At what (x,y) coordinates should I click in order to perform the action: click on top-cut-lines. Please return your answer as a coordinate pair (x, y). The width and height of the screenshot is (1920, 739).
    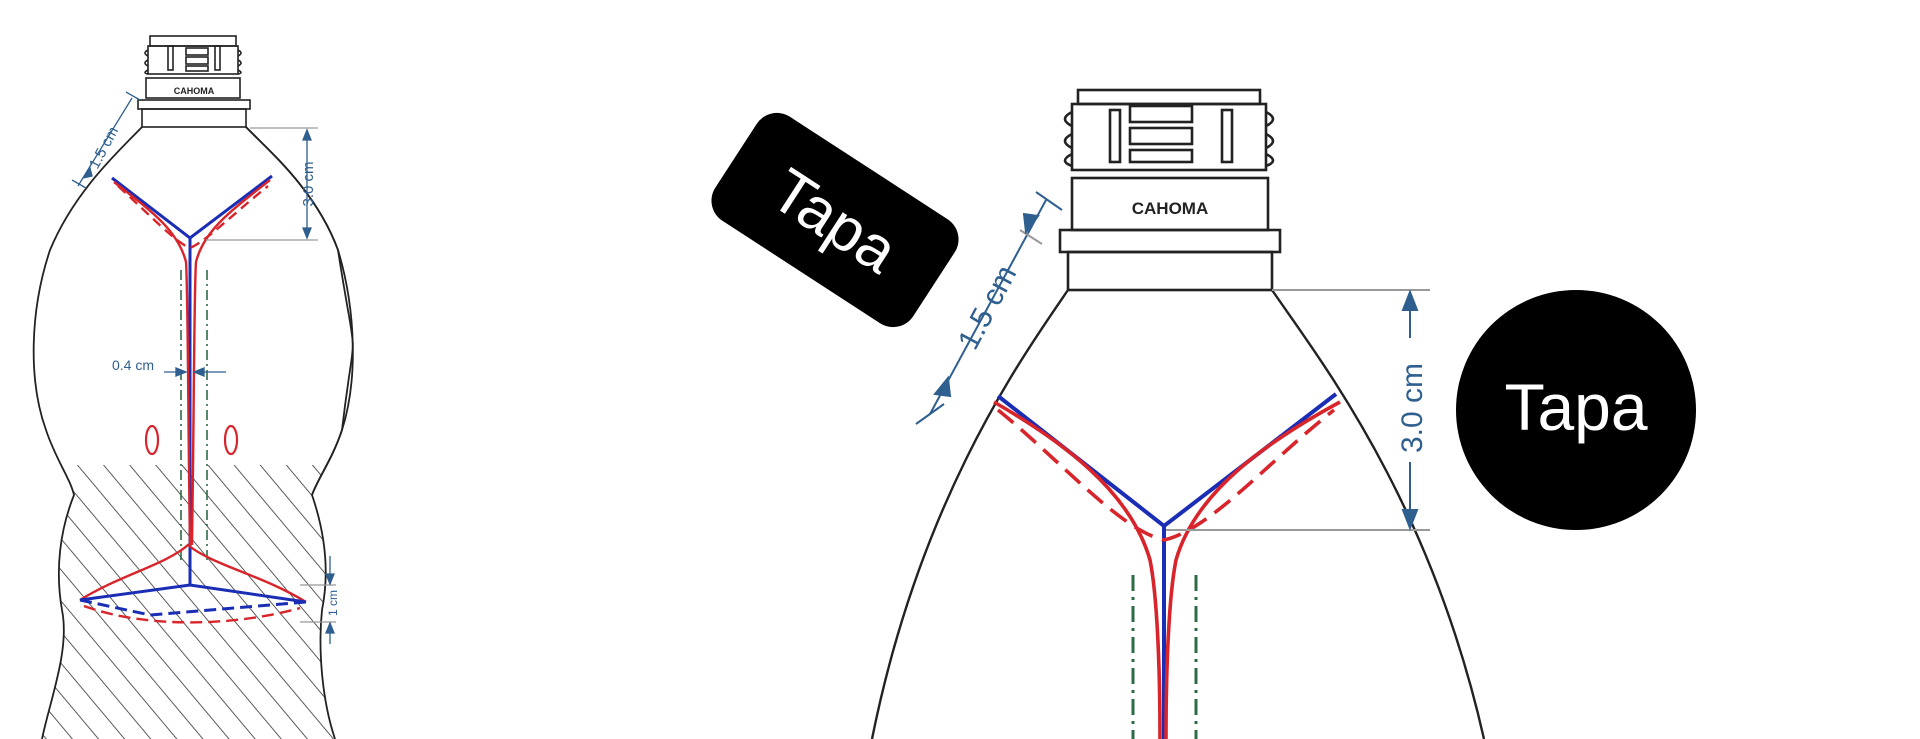
    Looking at the image, I should click on (192, 379).